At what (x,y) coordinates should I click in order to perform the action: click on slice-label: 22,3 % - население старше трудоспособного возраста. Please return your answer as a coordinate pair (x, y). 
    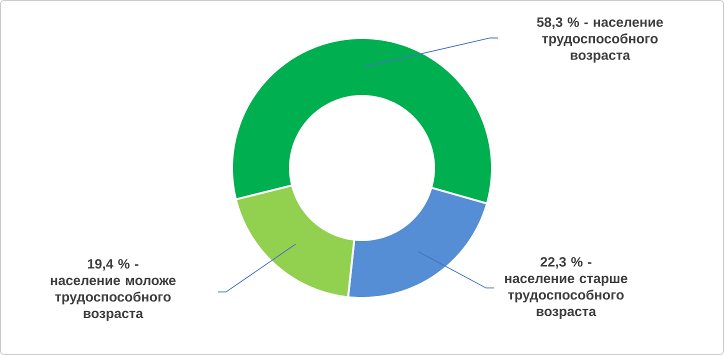
    Looking at the image, I should click on (566, 288).